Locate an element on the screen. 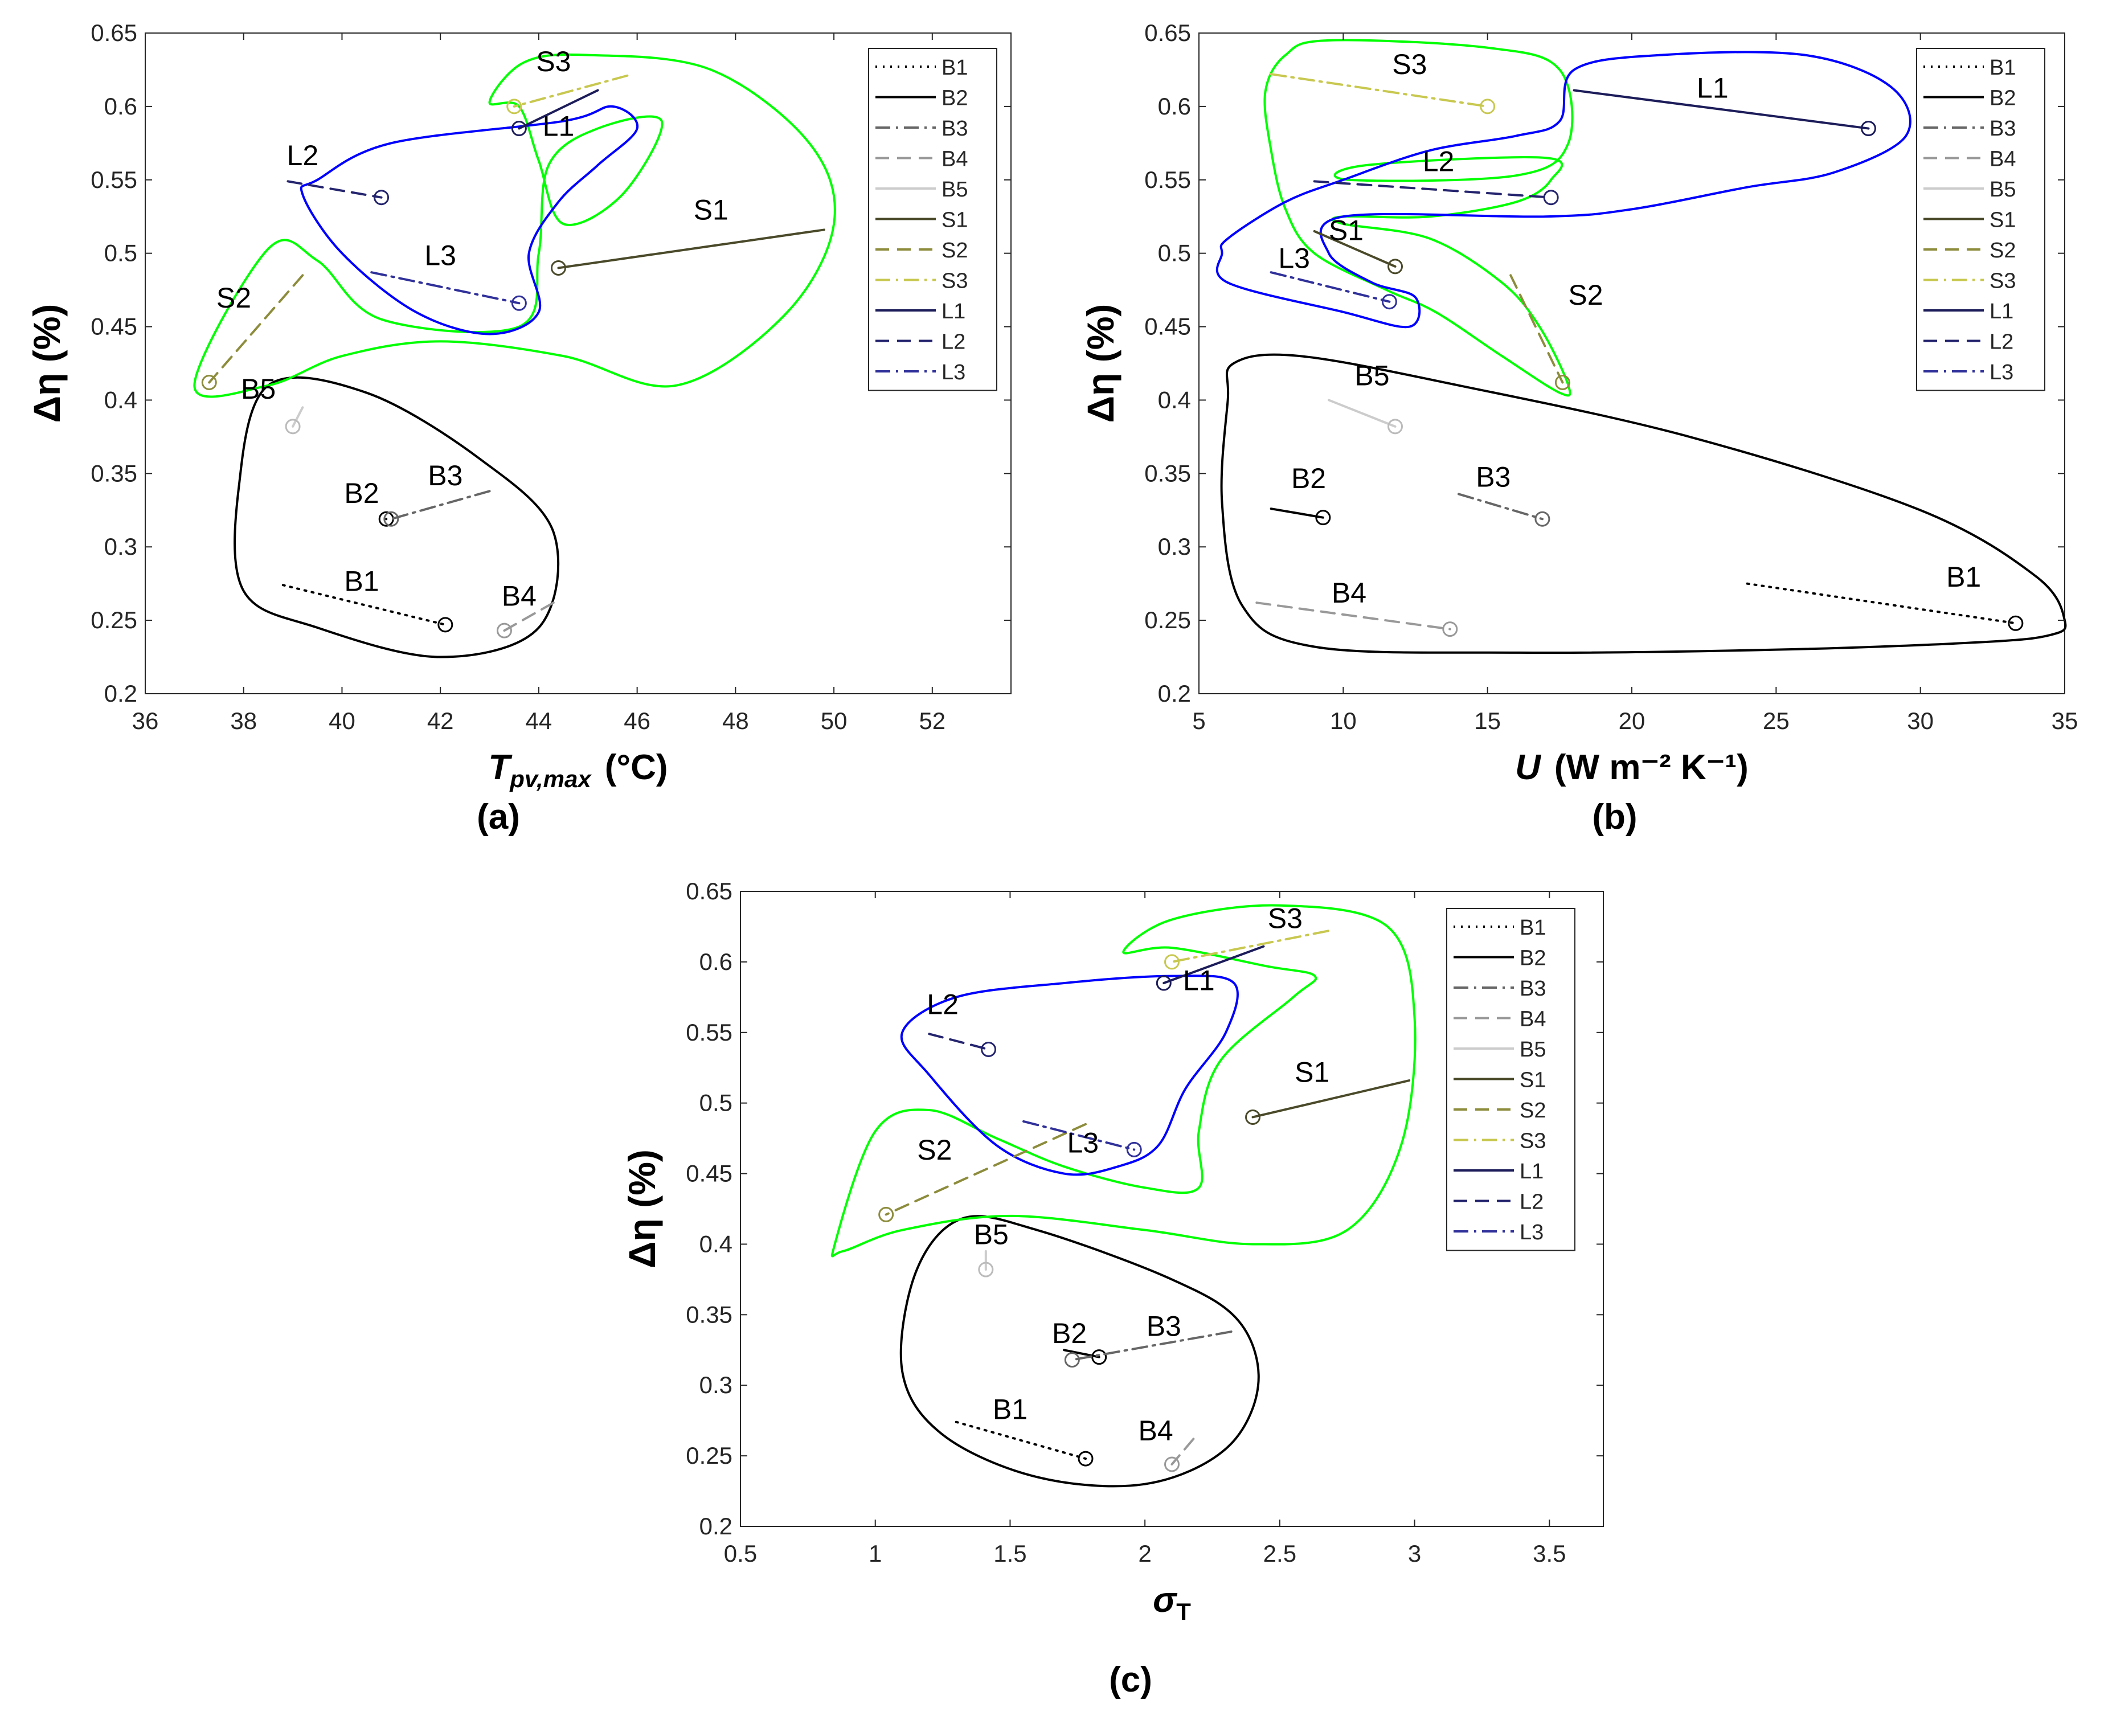  x-tick-label: 46 is located at coordinates (637, 720).